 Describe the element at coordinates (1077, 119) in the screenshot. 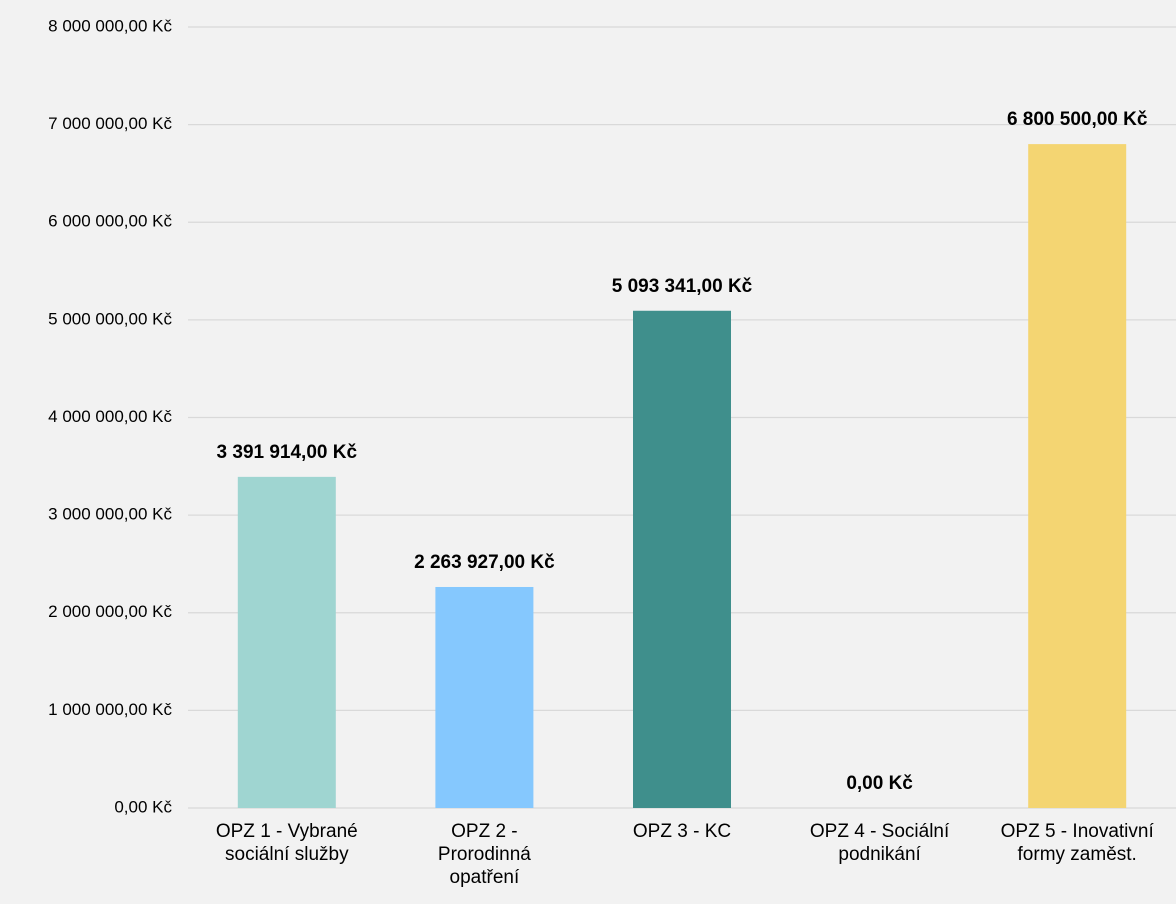

I see `data-label: 6 800 500,00 Kč` at that location.